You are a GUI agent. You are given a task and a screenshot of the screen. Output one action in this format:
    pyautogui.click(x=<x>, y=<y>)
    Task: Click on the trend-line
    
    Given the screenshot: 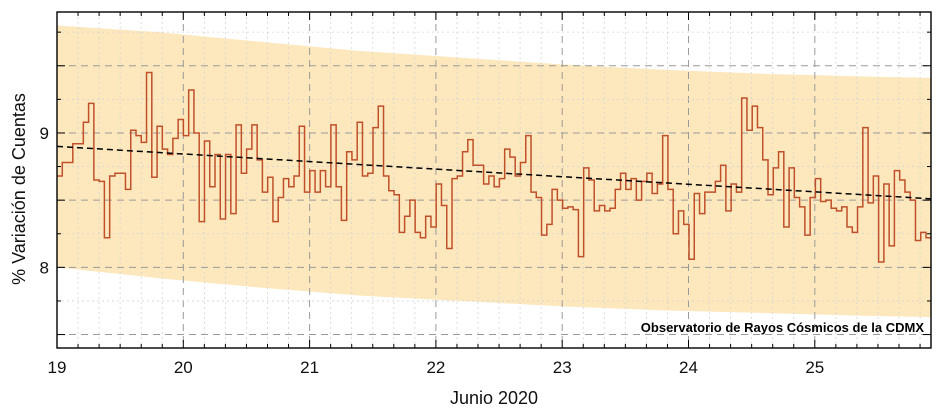 What is the action you would take?
    pyautogui.click(x=494, y=172)
    